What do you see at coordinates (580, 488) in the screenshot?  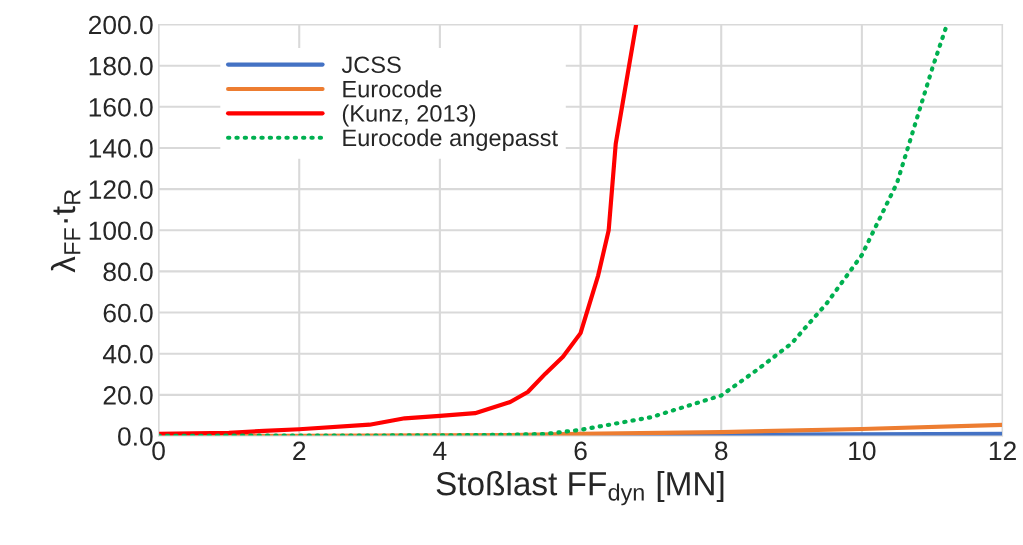 I see `x-axis-title: Stoßlast FF$_{dyn}$ [MN]` at bounding box center [580, 488].